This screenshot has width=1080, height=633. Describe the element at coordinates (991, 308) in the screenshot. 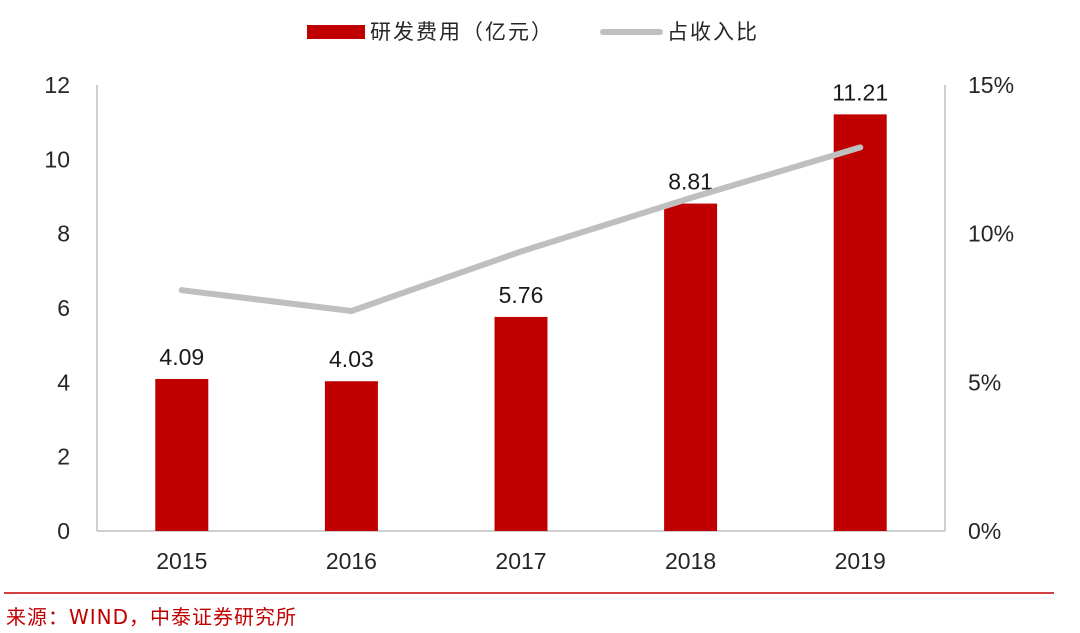

I see `right-tick-labels: 0% 5% 10% 15%` at that location.